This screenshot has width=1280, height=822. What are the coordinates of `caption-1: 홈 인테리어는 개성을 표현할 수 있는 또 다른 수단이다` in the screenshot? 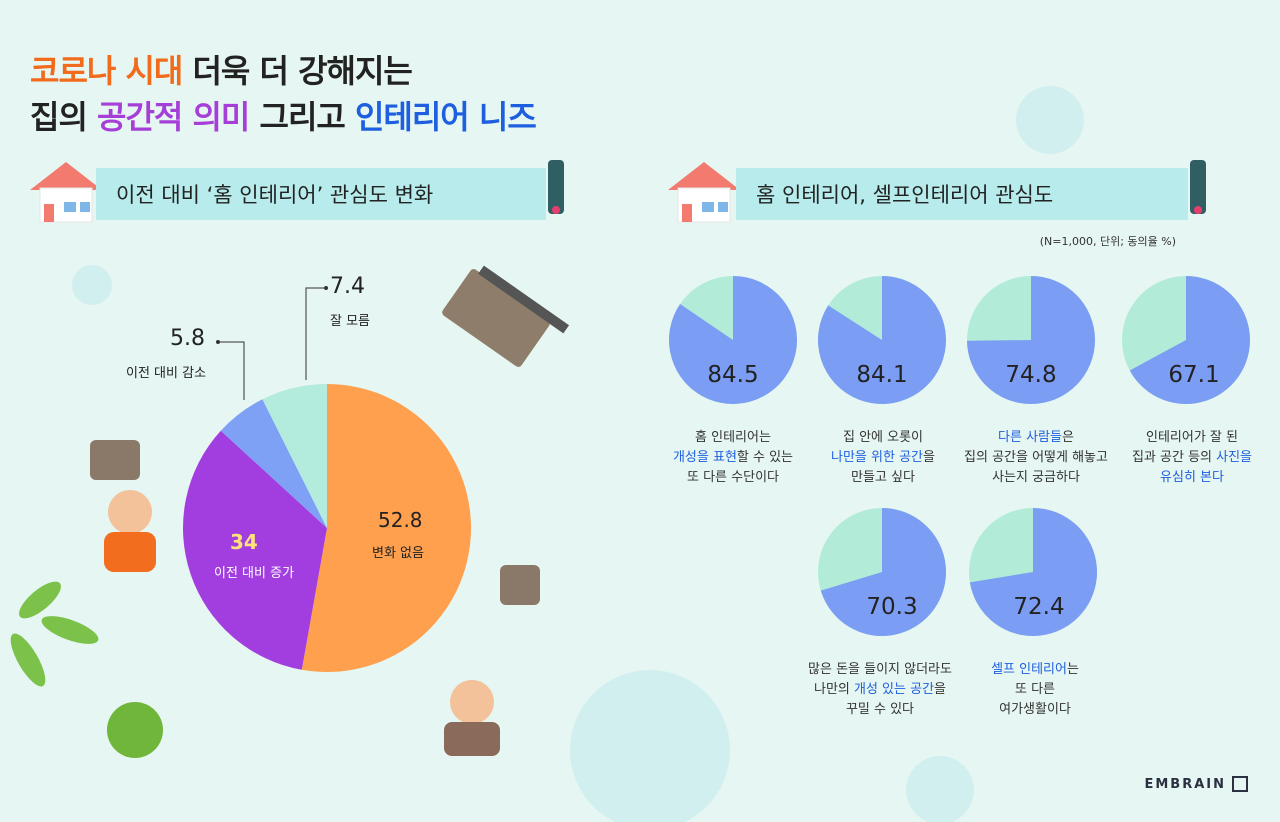 It's located at (733, 457).